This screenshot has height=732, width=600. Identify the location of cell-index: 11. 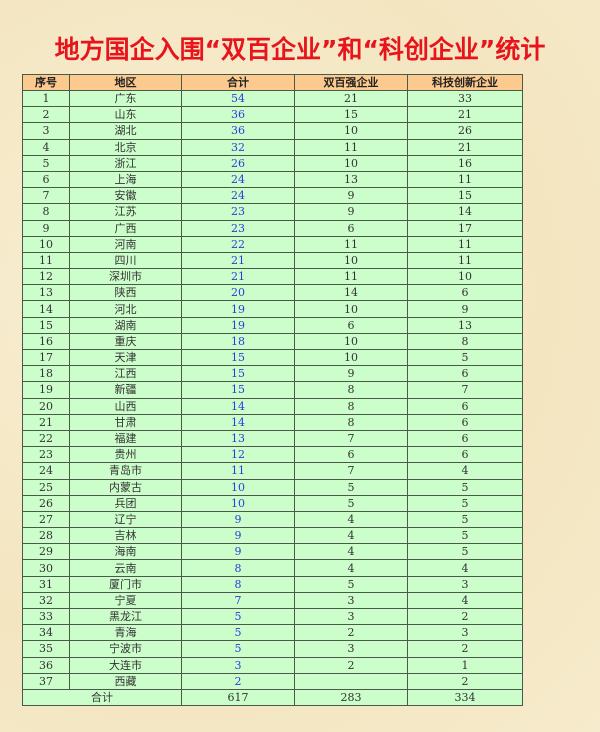
(46, 260).